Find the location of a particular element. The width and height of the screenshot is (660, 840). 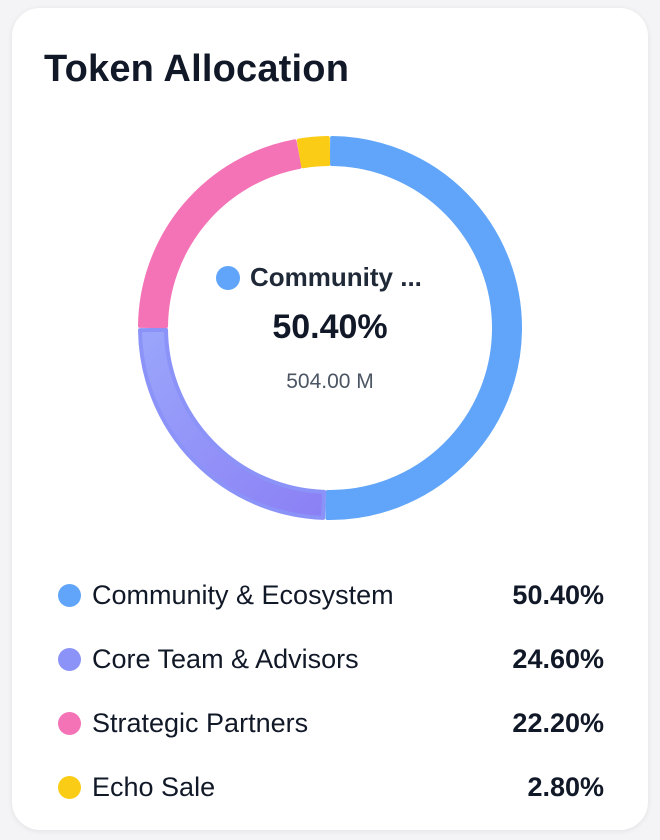

slice-strategic-partners is located at coordinates (220, 234).